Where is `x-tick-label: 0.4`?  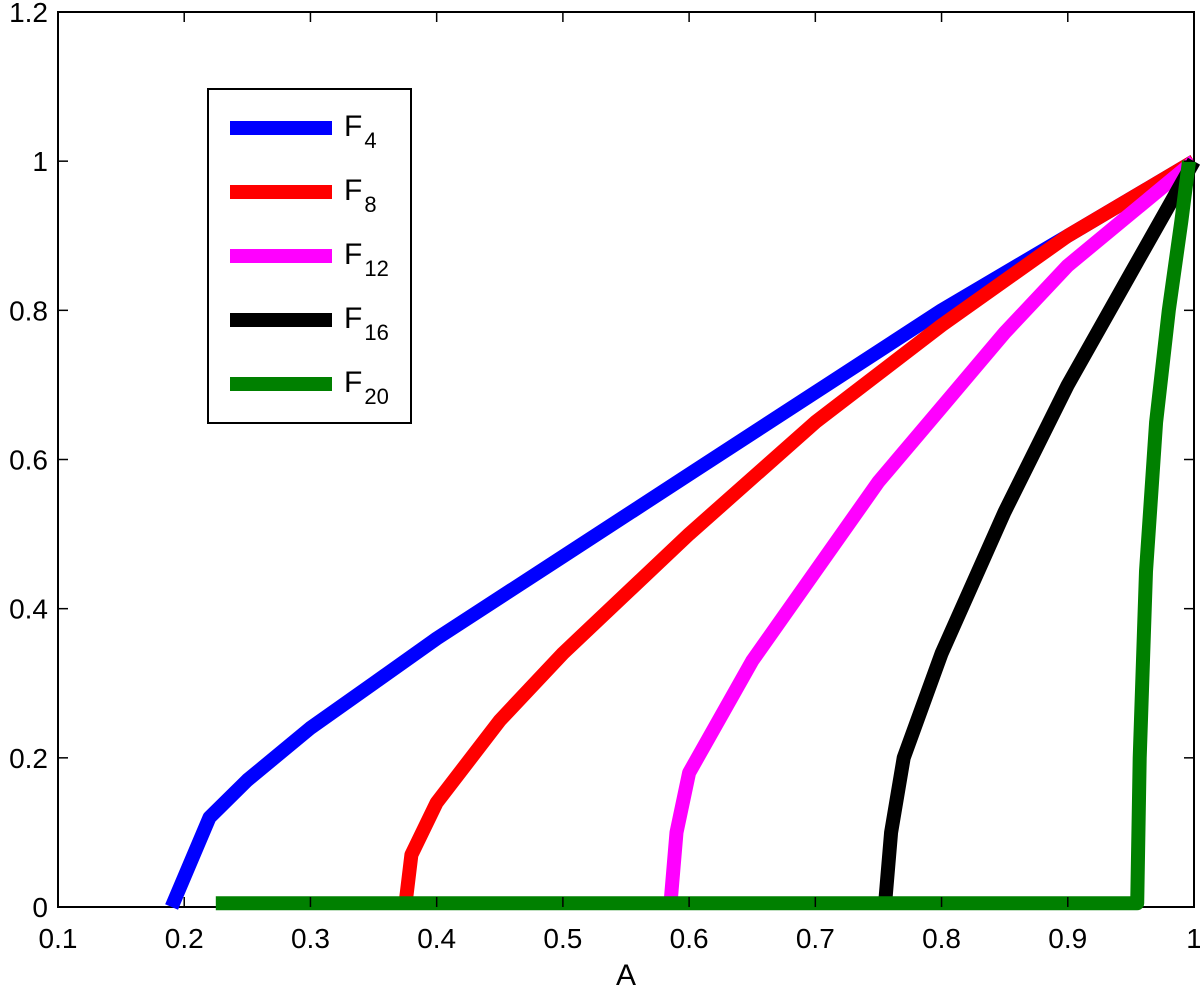
x-tick-label: 0.4 is located at coordinates (436, 938).